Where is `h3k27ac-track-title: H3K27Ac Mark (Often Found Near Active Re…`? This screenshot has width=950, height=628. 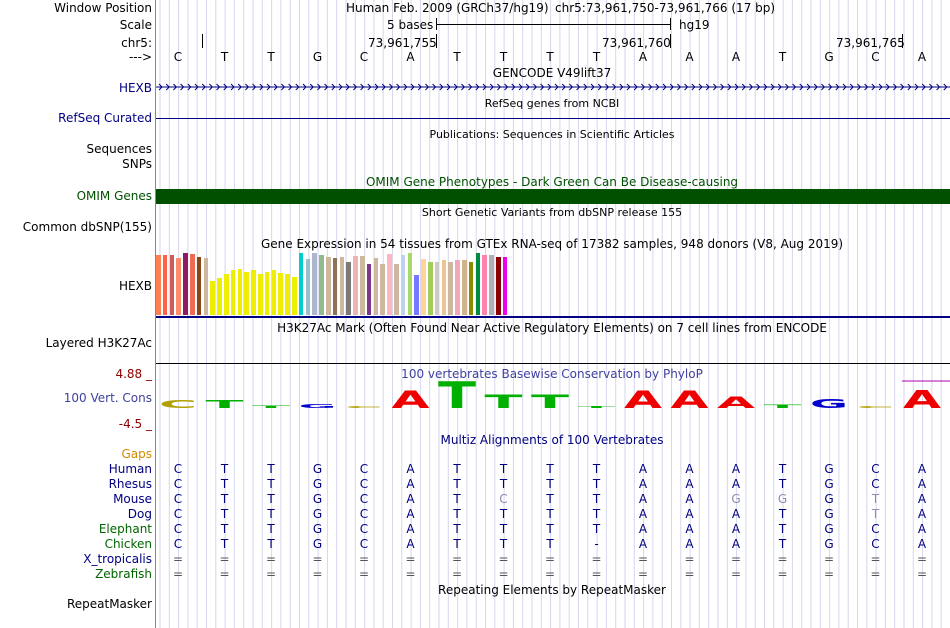
h3k27ac-track-title: H3K27Ac Mark (Often Found Near Active Re… is located at coordinates (552, 328).